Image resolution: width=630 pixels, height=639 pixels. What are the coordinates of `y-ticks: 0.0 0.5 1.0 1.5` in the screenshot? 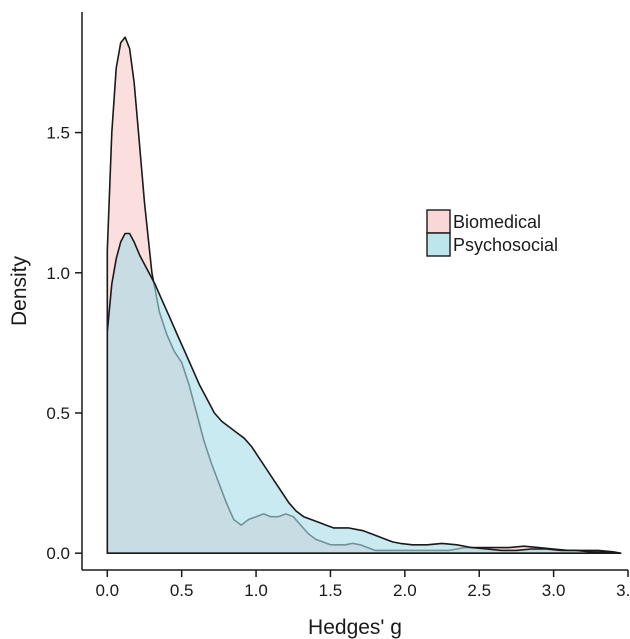 It's located at (64, 343).